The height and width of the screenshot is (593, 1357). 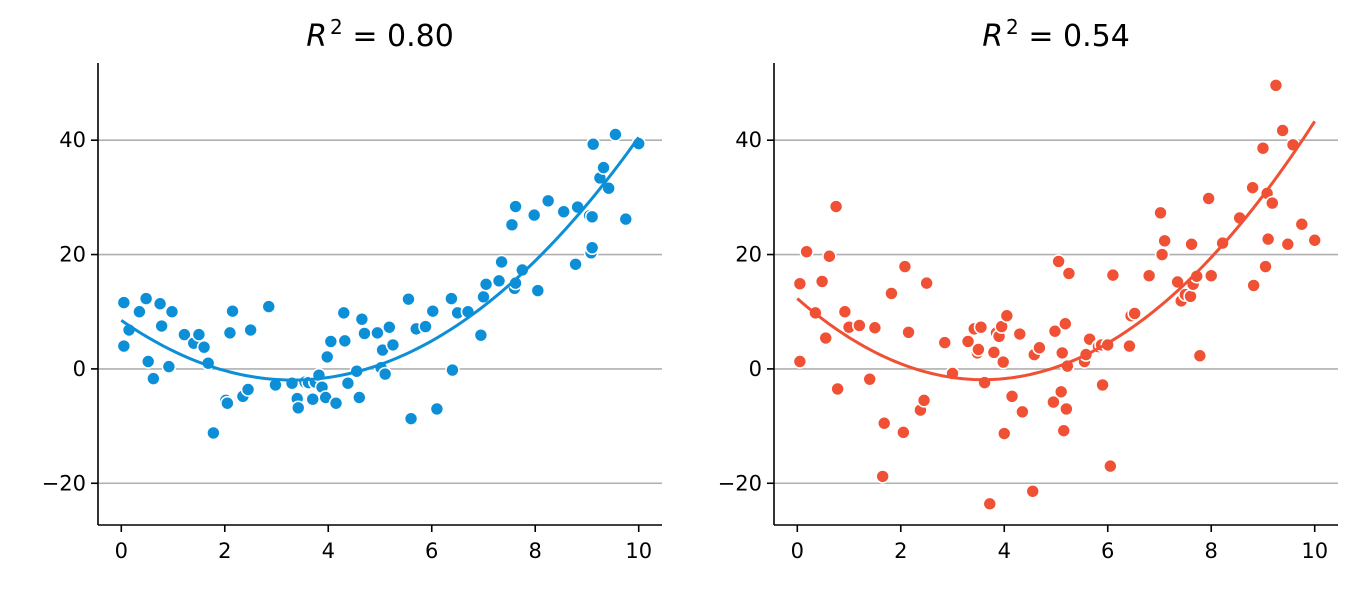 What do you see at coordinates (535, 551) in the screenshot?
I see `x-tick-label: 8` at bounding box center [535, 551].